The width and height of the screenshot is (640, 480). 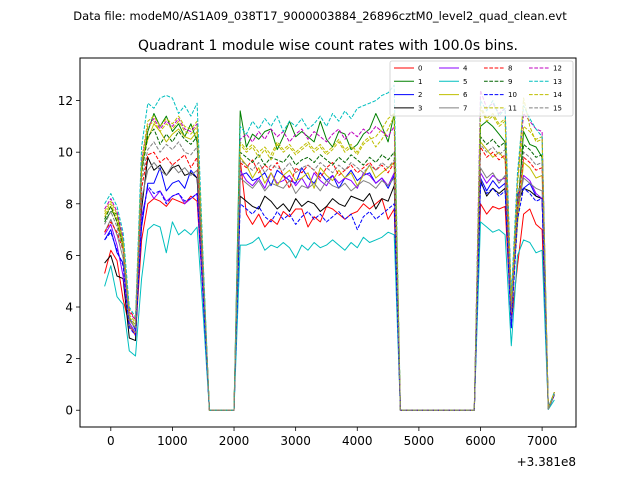 I want to click on x-tick-label: 2000, so click(x=234, y=441).